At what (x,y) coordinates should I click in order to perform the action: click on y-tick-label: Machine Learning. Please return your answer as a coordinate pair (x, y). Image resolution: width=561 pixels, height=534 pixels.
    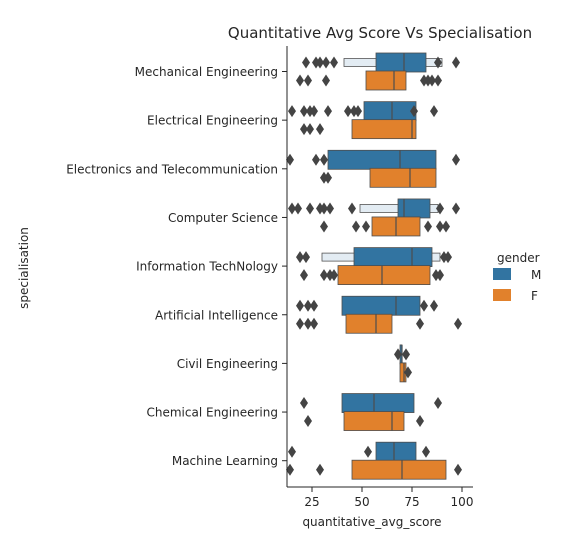
    Looking at the image, I should click on (225, 461).